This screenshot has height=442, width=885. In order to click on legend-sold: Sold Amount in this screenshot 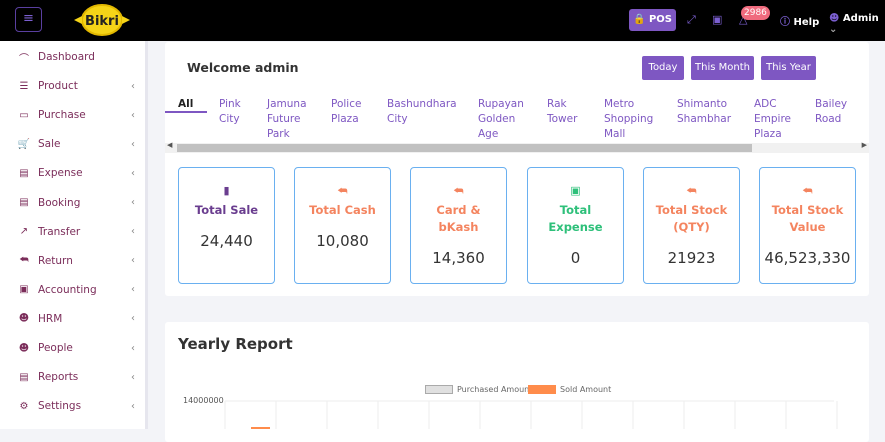, I will do `click(569, 389)`.